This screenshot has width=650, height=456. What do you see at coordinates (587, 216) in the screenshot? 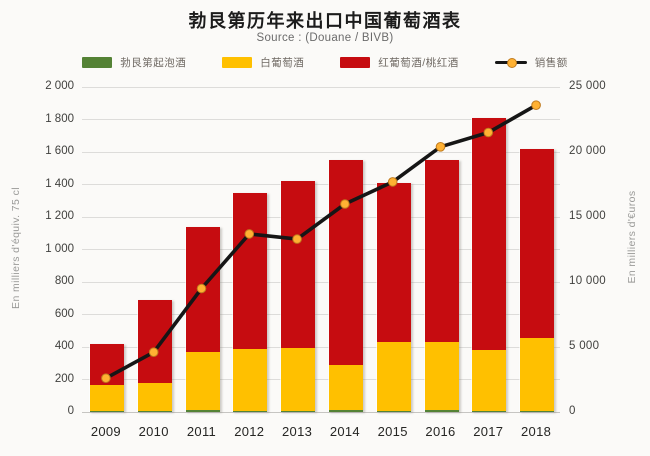
I see `y2-axis-tick-label: 15 000` at bounding box center [587, 216].